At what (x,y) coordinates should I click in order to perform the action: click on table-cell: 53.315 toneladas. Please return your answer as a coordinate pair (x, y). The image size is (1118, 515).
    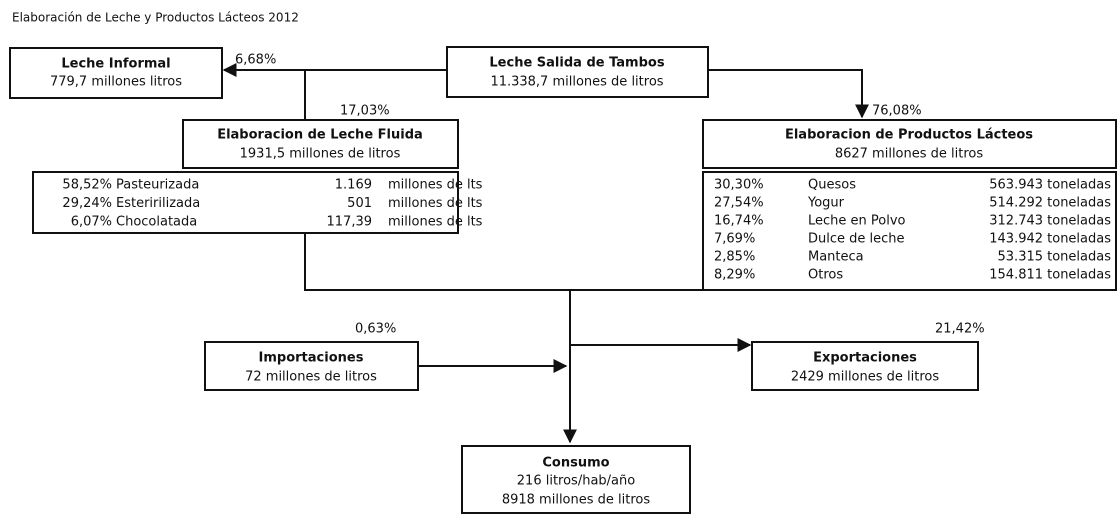
    Looking at the image, I should click on (1055, 257).